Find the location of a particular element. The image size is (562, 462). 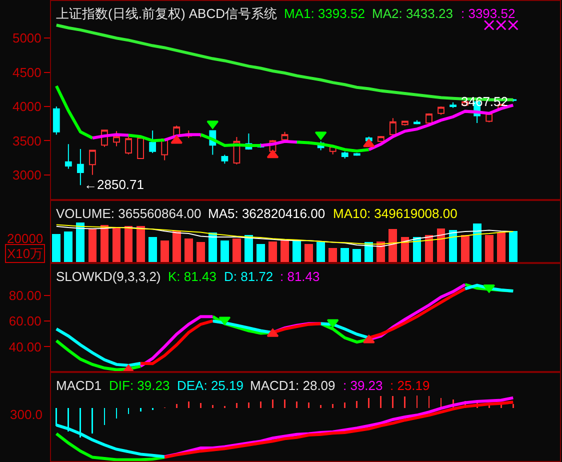

text: DEA: 25.19 is located at coordinates (210, 385).